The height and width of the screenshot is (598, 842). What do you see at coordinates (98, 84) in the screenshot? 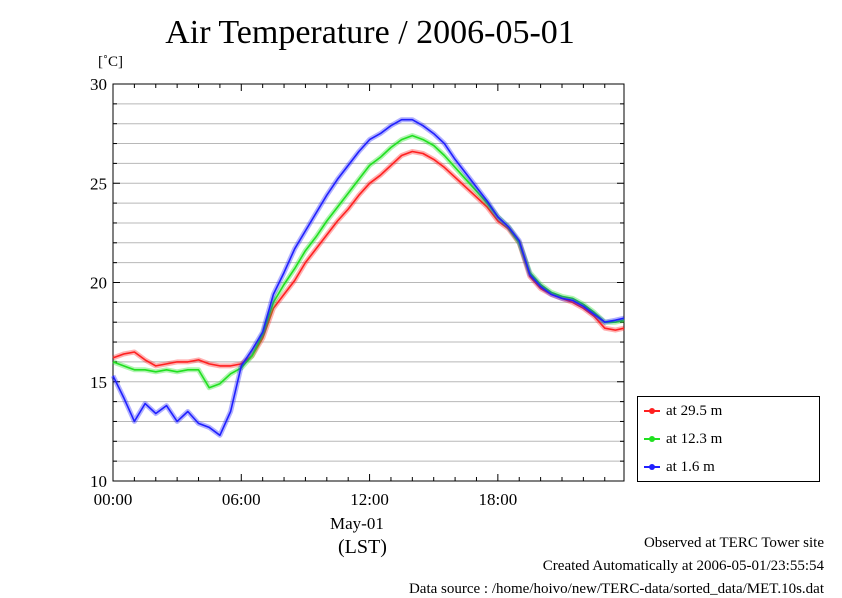
I see `y-tick-label: 30` at bounding box center [98, 84].